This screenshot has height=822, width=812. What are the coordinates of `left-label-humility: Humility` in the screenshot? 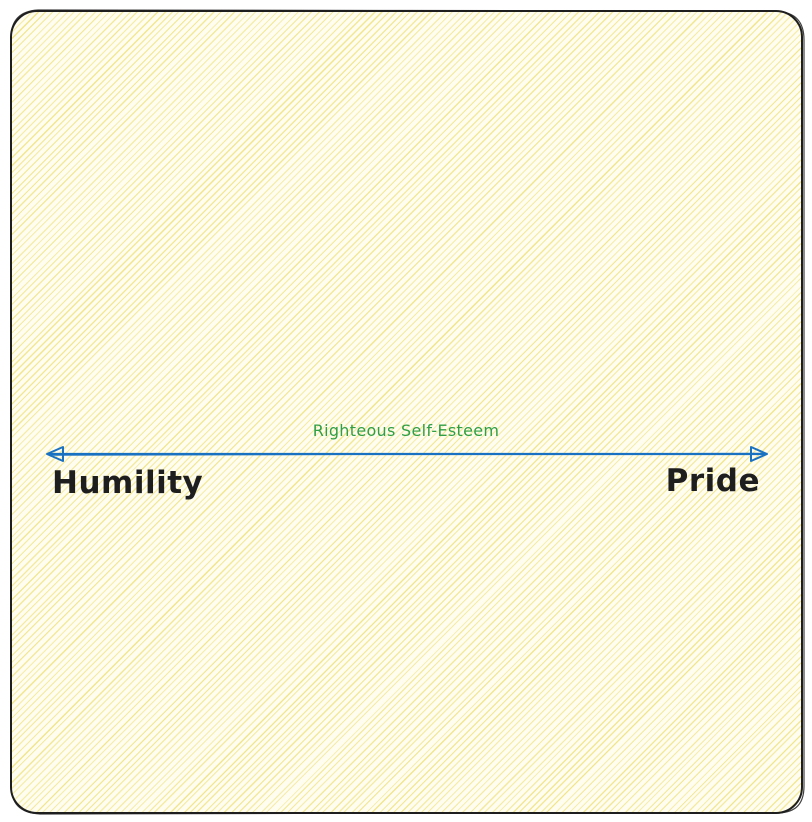 It's located at (127, 483).